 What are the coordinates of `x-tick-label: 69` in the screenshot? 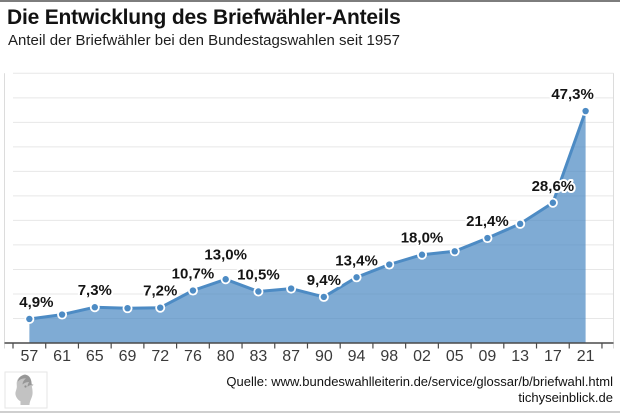 It's located at (128, 356).